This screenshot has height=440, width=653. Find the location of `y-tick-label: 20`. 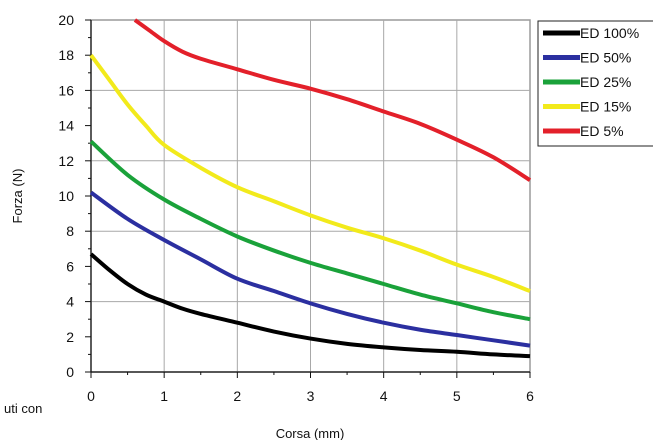

y-tick-label: 20 is located at coordinates (66, 20).